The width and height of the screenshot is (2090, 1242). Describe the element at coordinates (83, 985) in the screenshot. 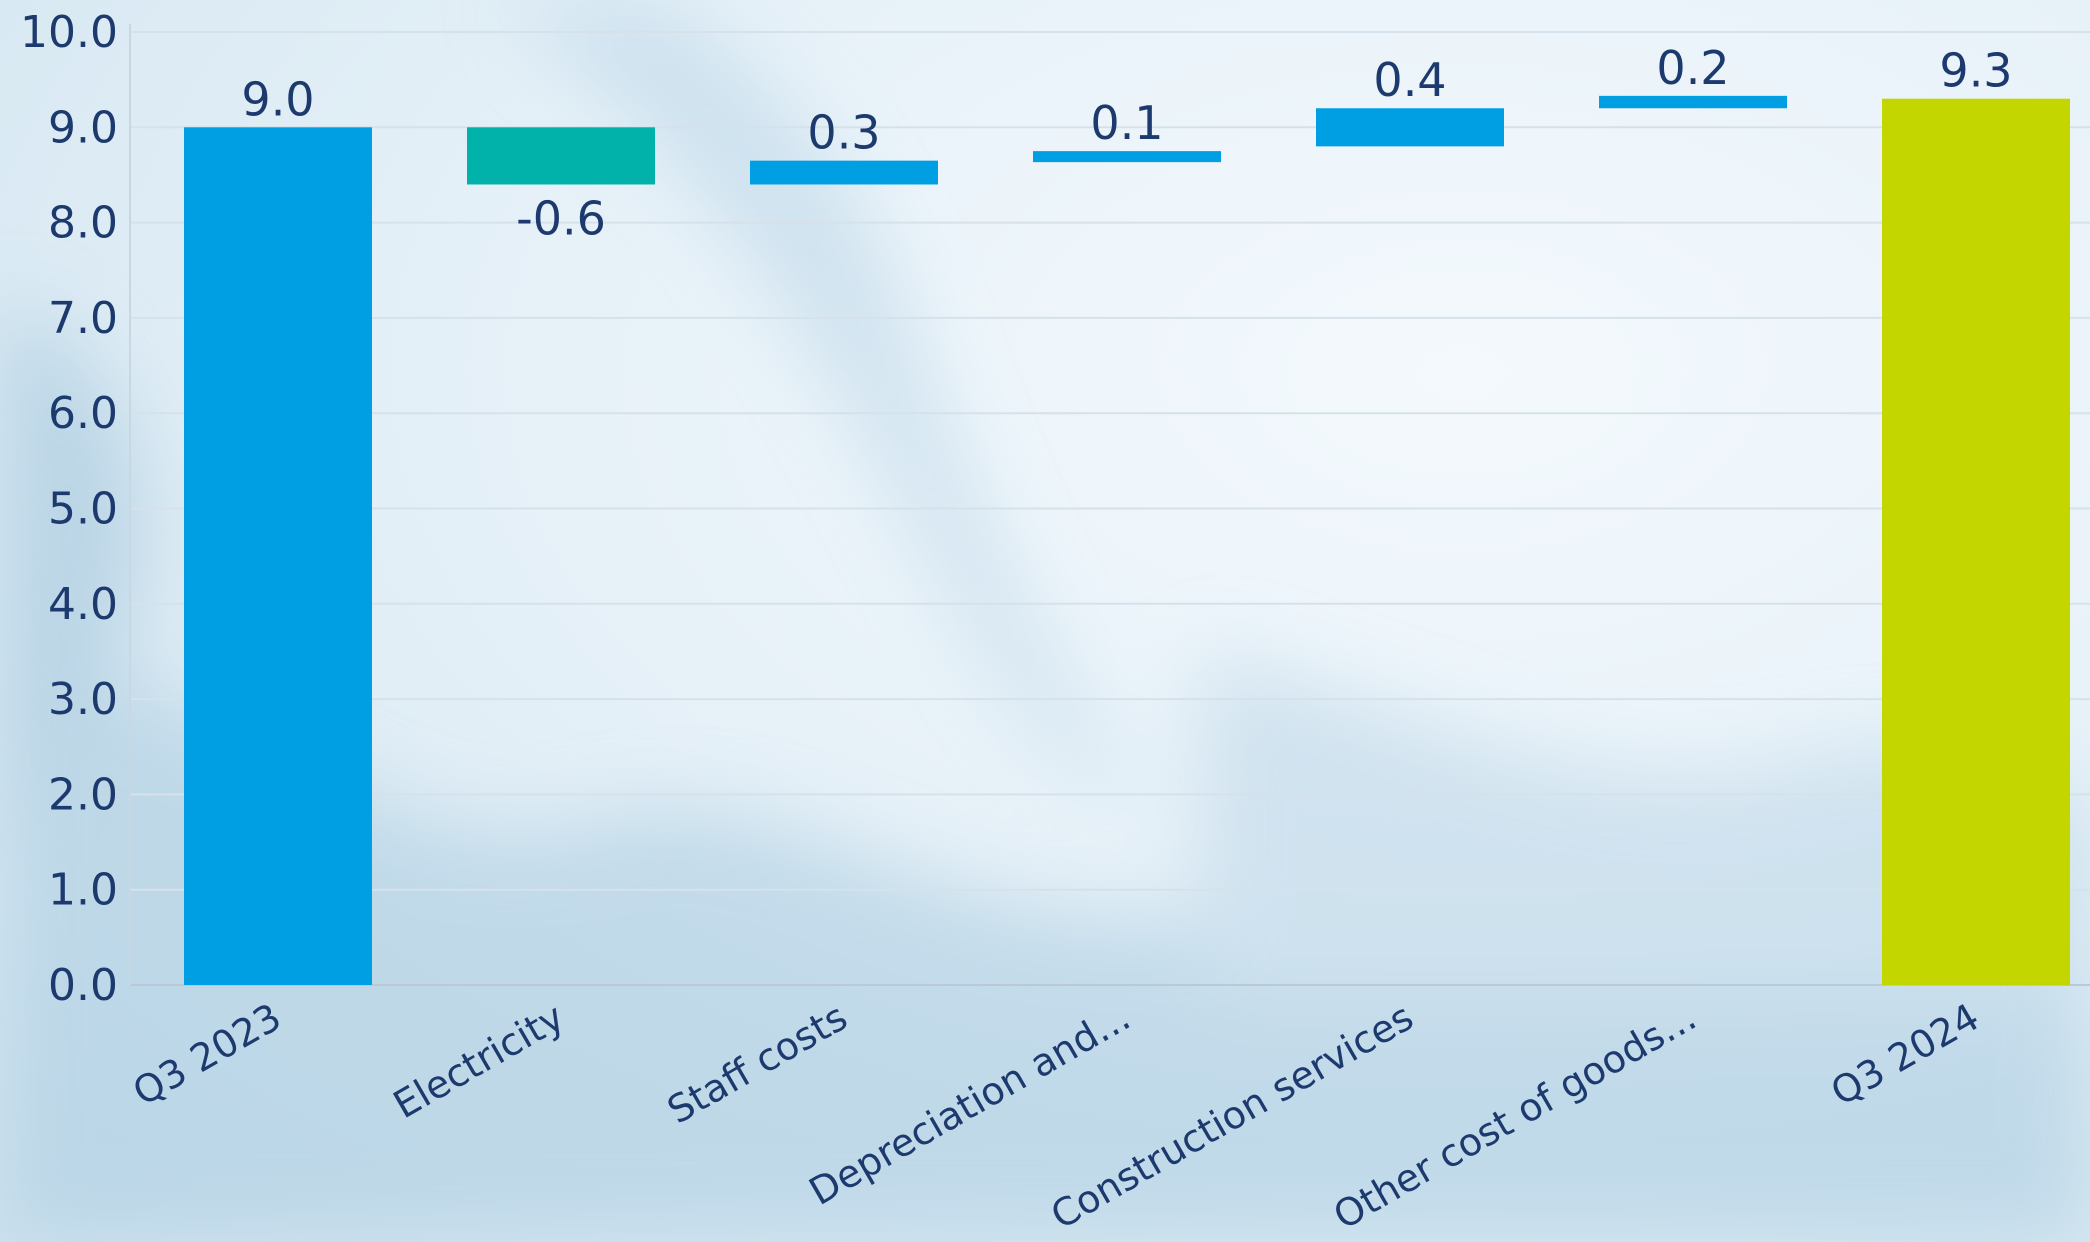

I see `y-tick-label: 0.0` at that location.